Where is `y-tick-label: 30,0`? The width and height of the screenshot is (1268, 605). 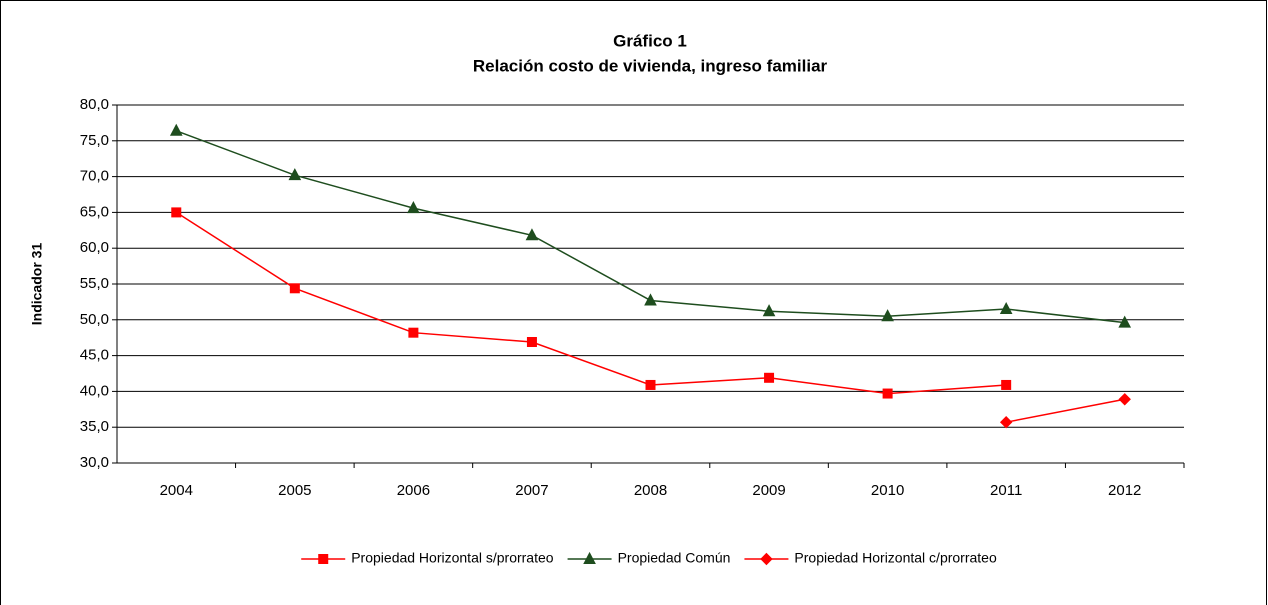 y-tick-label: 30,0 is located at coordinates (94, 462).